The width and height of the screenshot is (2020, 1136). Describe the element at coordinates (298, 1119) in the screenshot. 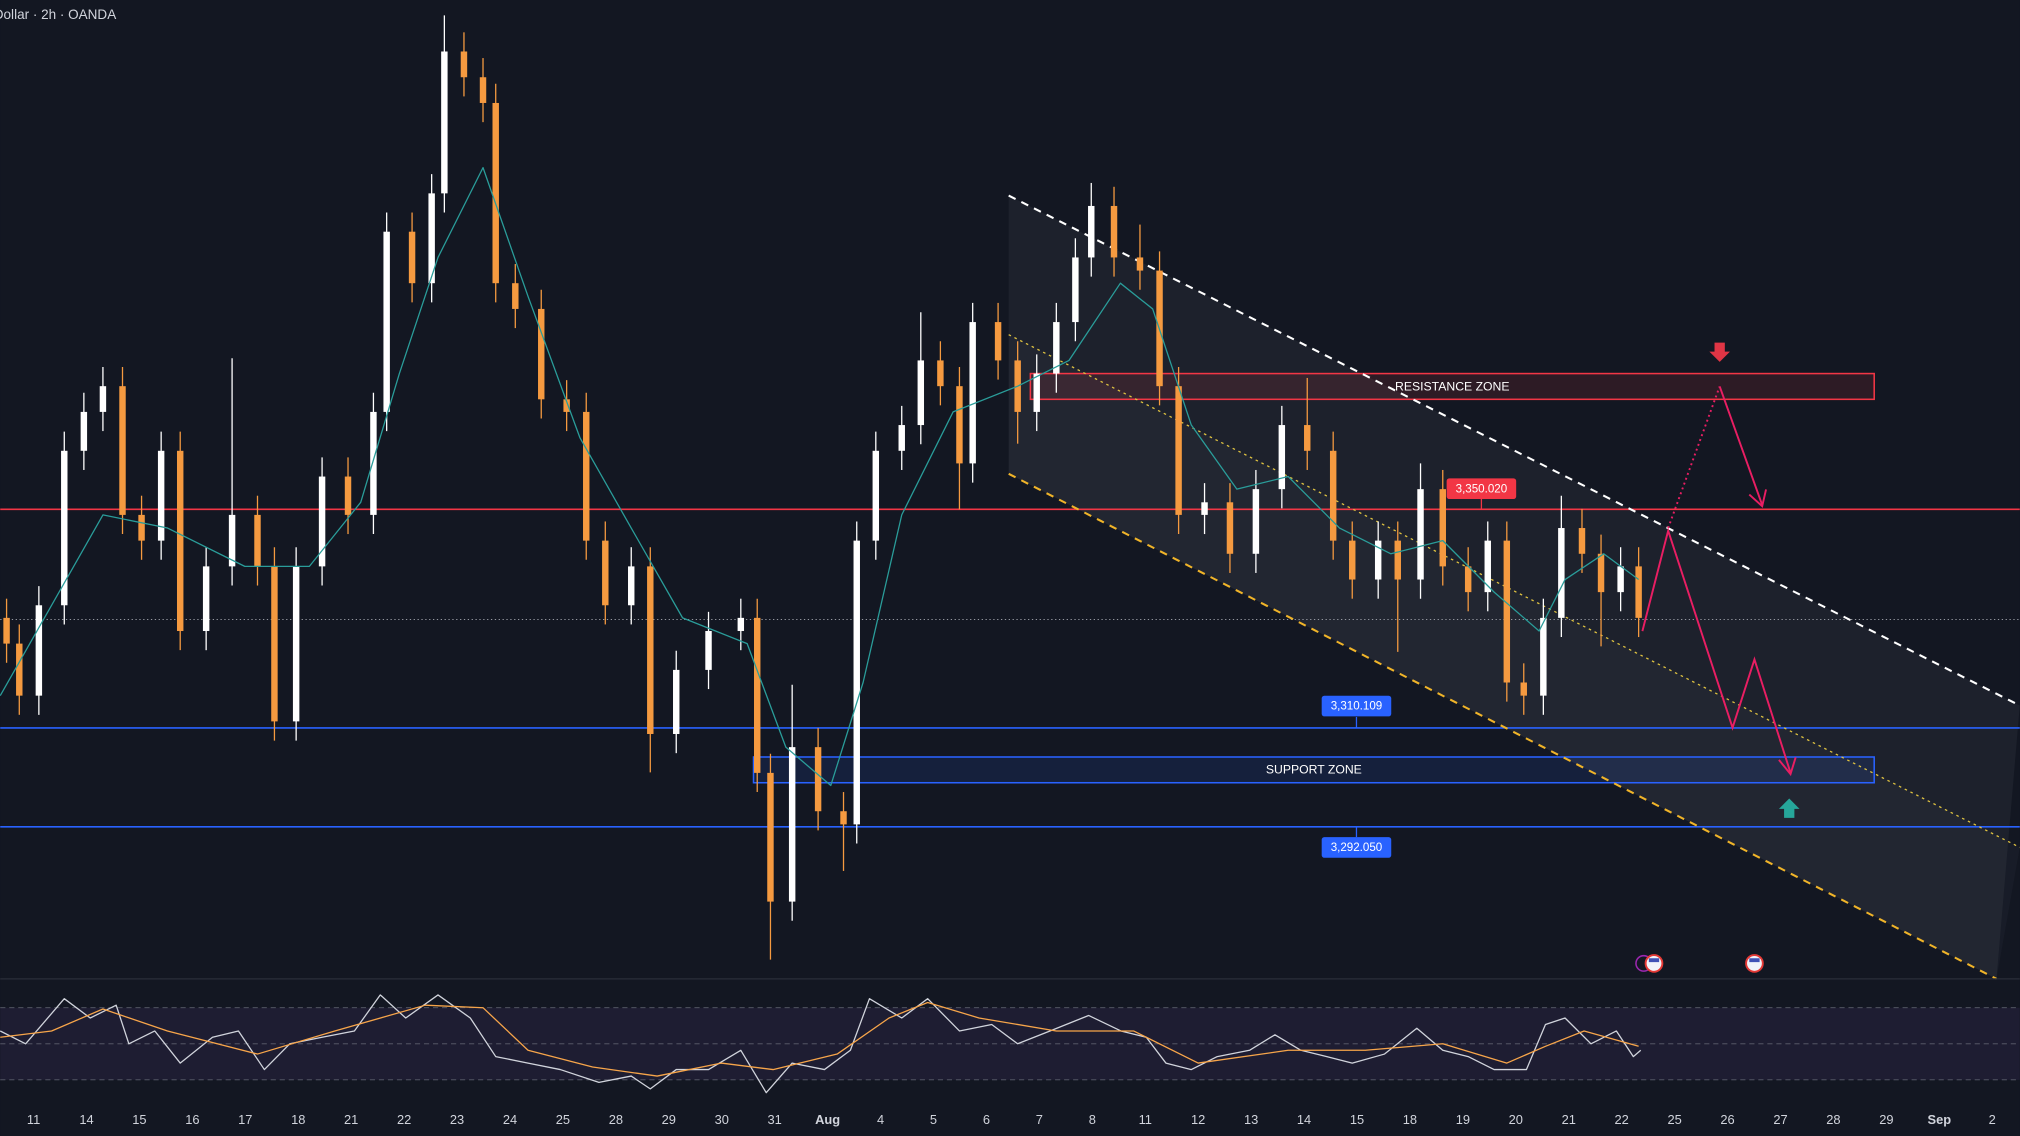

I see `x-tick-label: 18` at that location.